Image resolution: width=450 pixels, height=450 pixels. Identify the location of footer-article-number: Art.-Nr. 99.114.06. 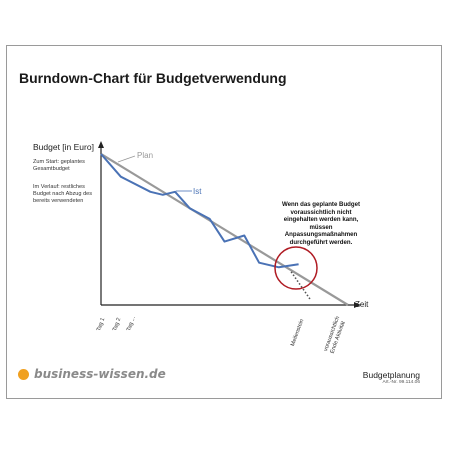
(401, 382).